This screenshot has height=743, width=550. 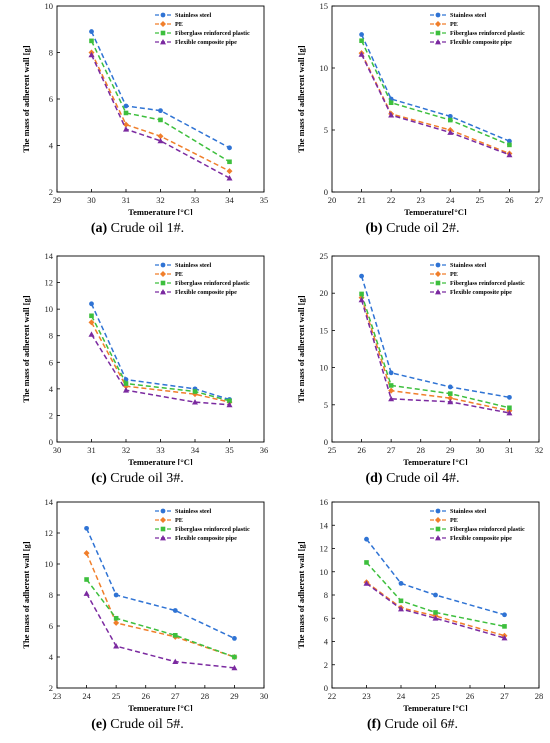 I want to click on x-tick-label: 28, so click(x=420, y=450).